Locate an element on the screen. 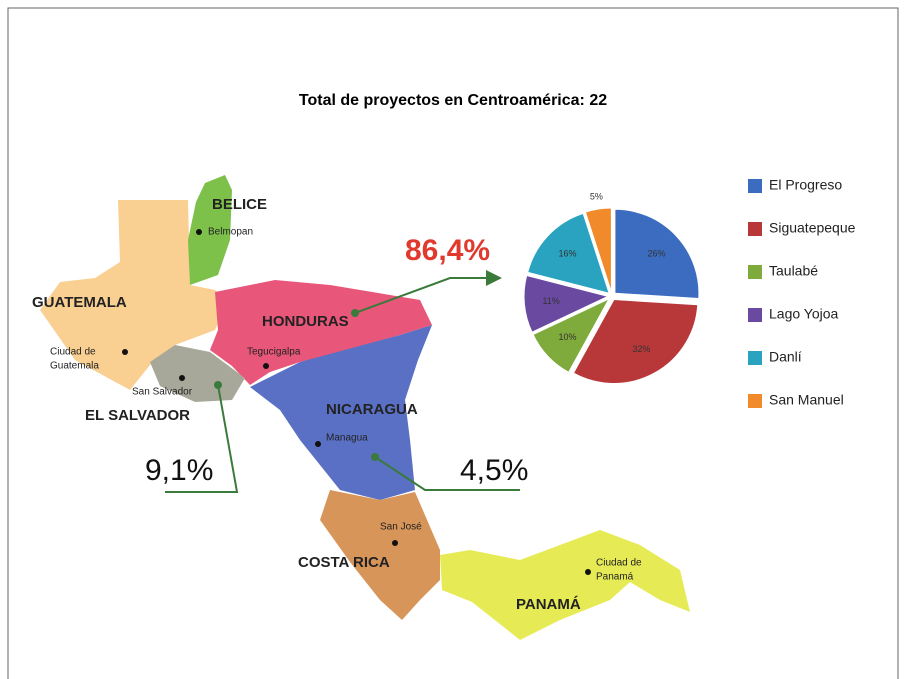  city-label: Panamá is located at coordinates (615, 577).